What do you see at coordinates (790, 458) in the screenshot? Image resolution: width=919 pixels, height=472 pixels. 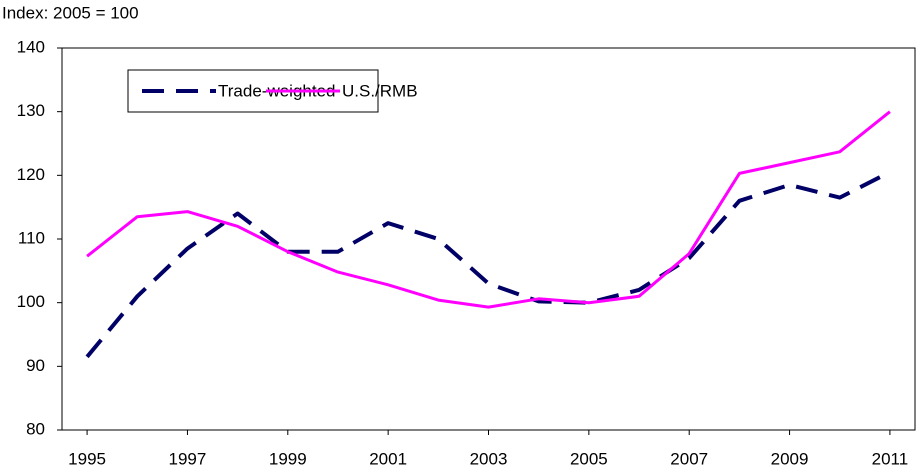 I see `x-tick-label: 2009` at bounding box center [790, 458].